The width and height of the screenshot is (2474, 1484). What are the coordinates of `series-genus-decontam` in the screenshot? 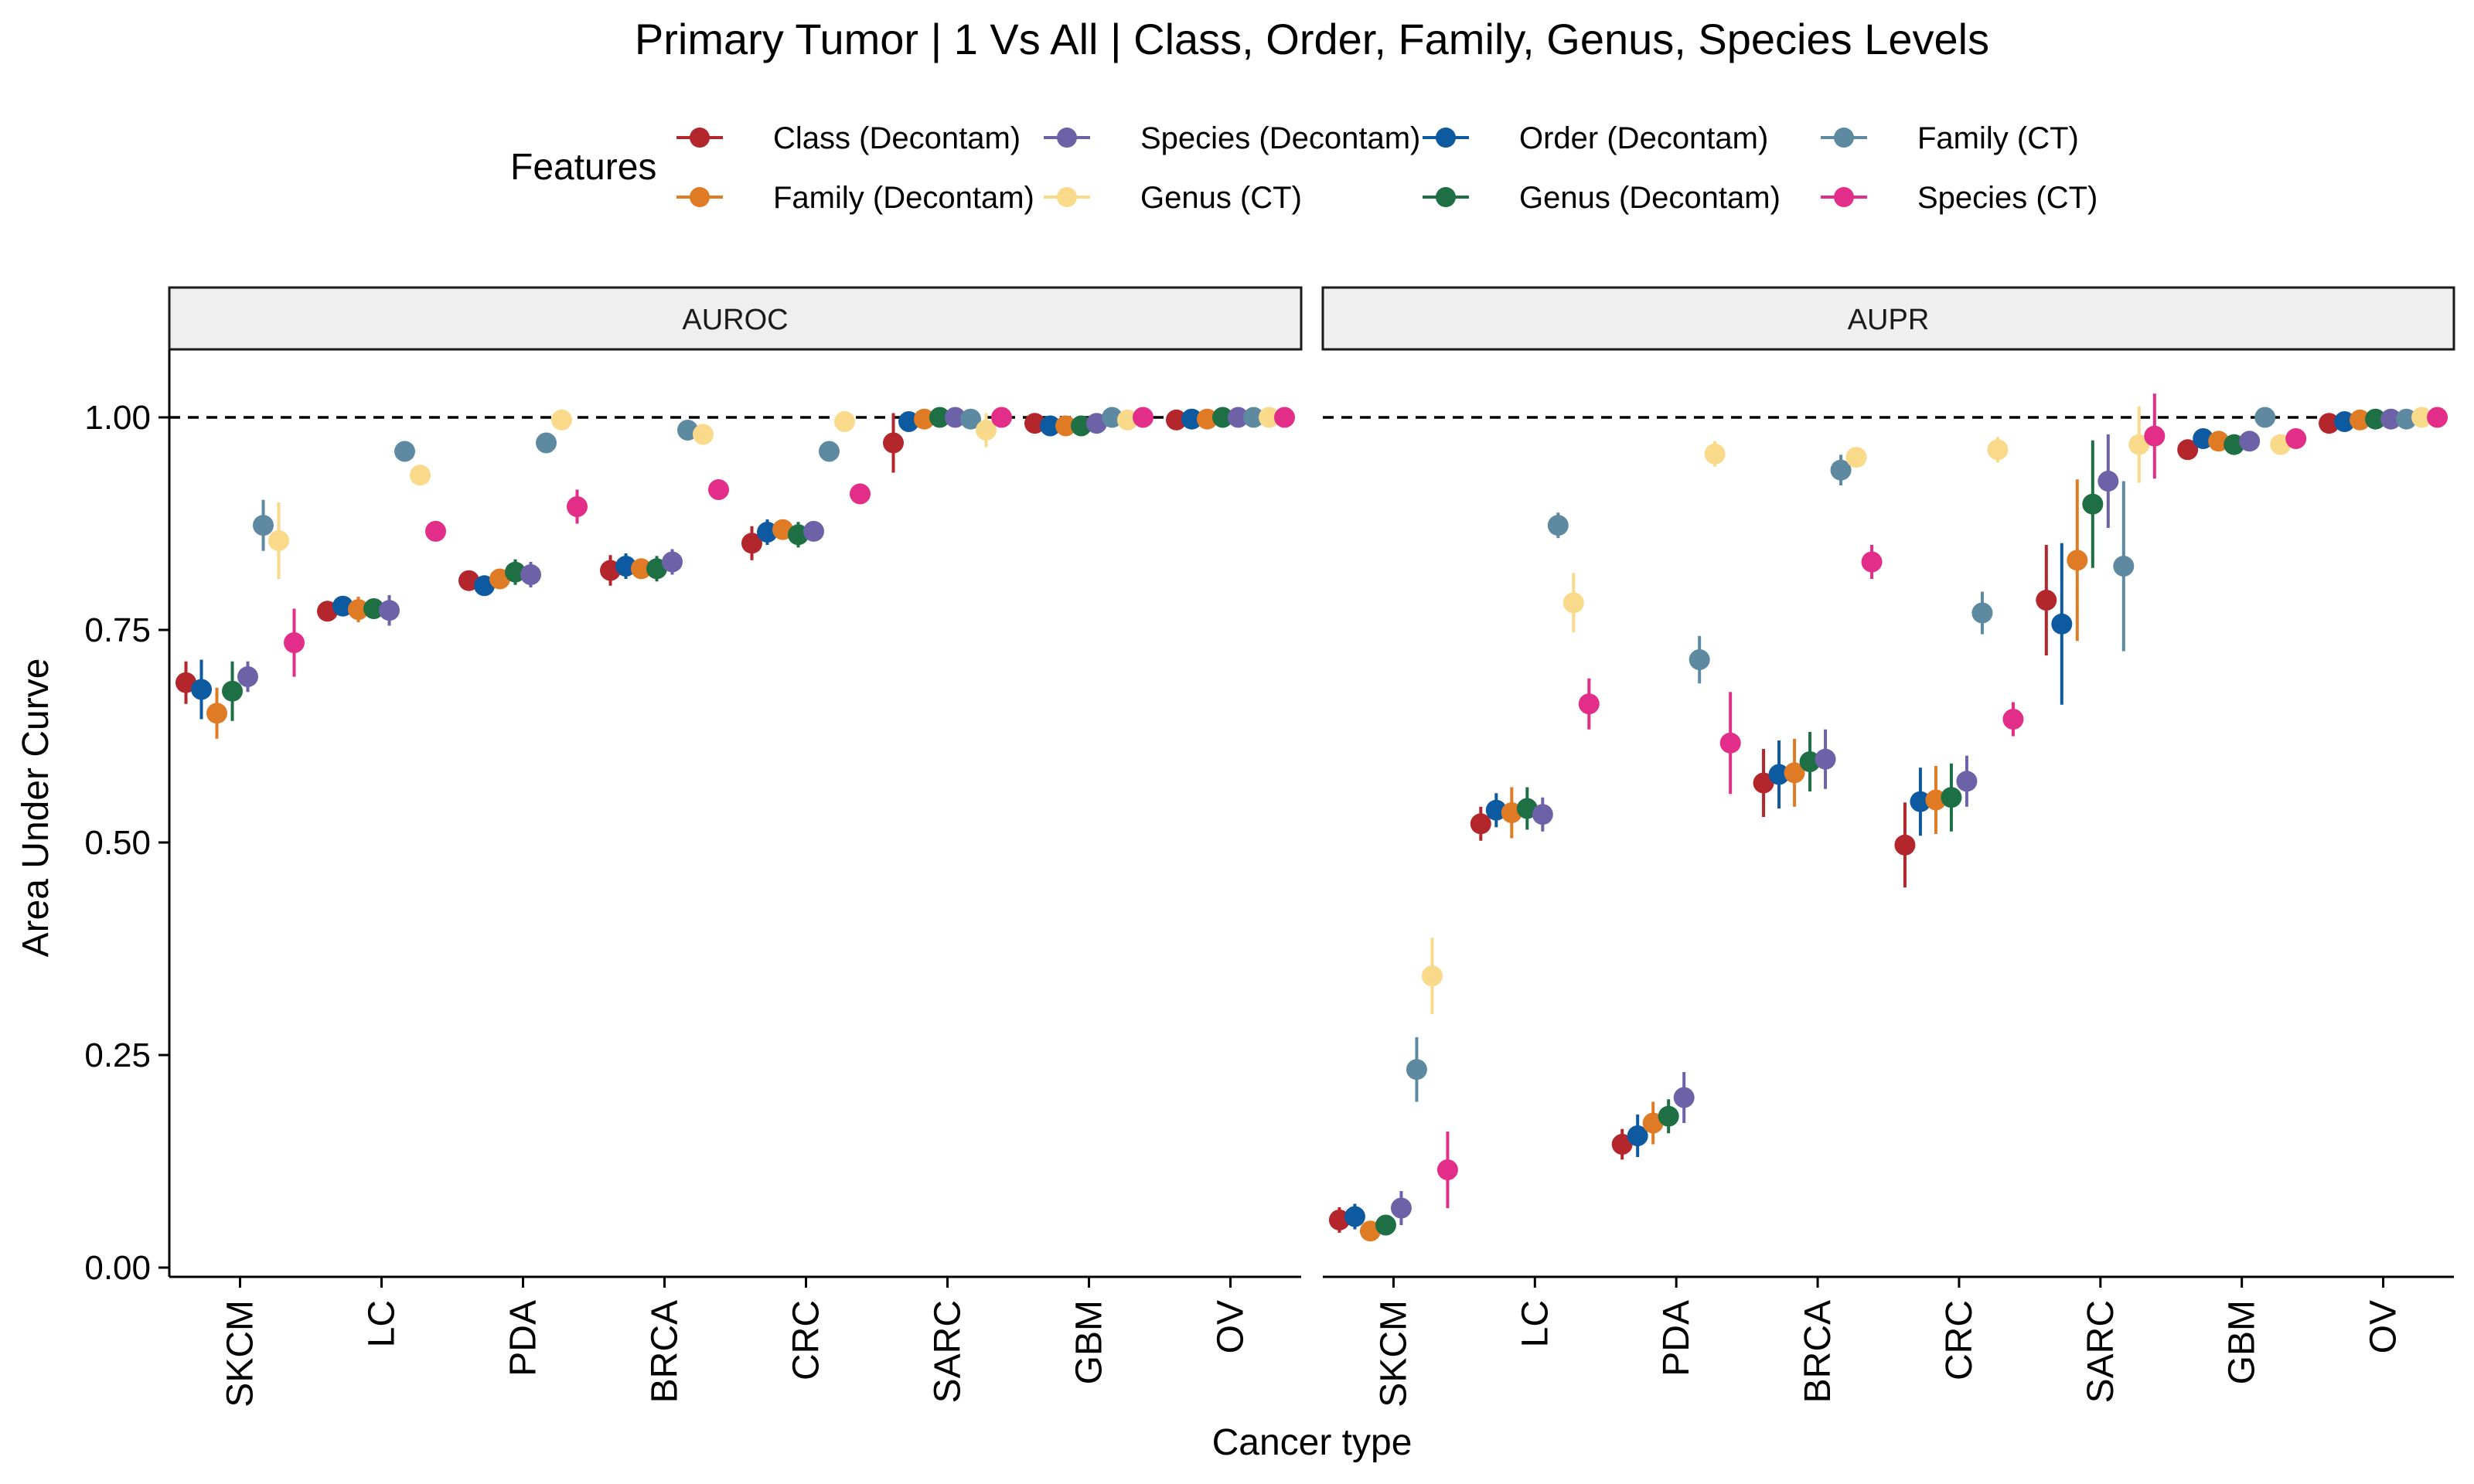 It's located at (727, 564).